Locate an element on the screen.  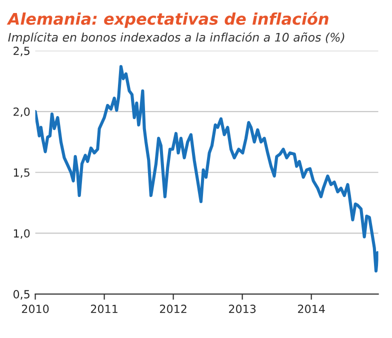
x-tick-label: 2012 is located at coordinates (173, 309).